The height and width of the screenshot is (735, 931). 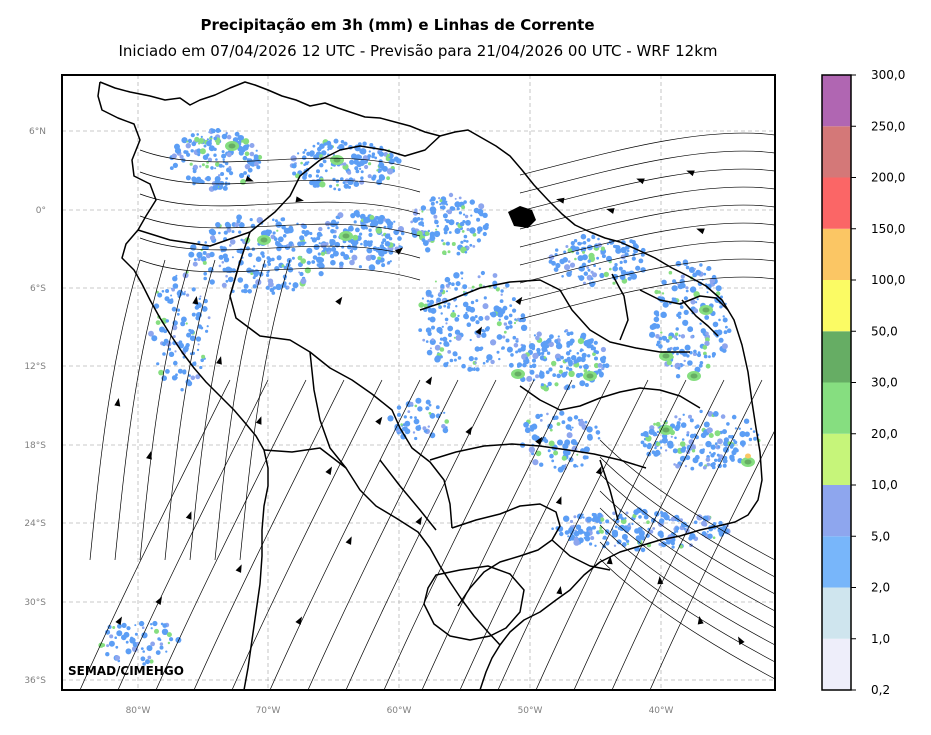 I want to click on lat-tick-label: 30°S, so click(x=35, y=603).